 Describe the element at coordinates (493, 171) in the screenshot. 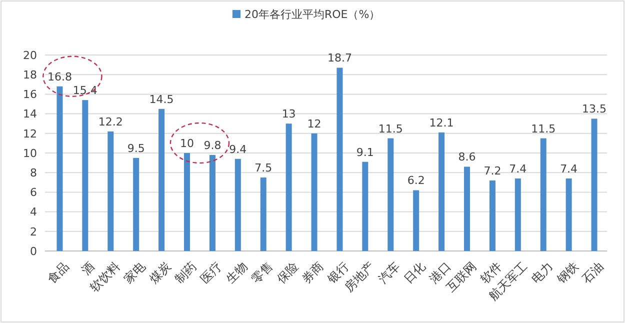

I see `data-label: 7.2` at that location.